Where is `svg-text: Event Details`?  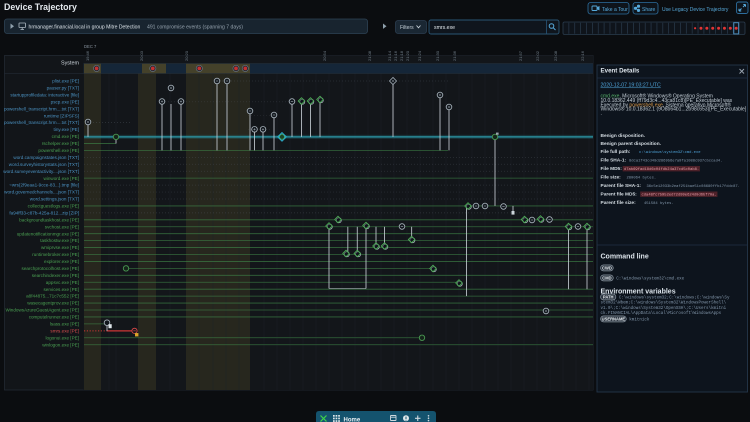 svg-text: Event Details is located at coordinates (620, 71).